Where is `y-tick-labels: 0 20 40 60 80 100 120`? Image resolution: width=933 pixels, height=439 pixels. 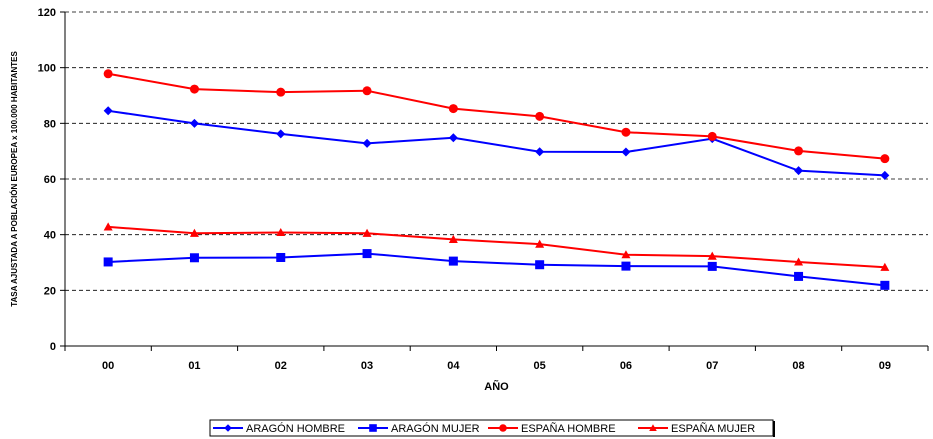 y-tick-labels: 0 20 40 60 80 100 120 is located at coordinates (47, 180).